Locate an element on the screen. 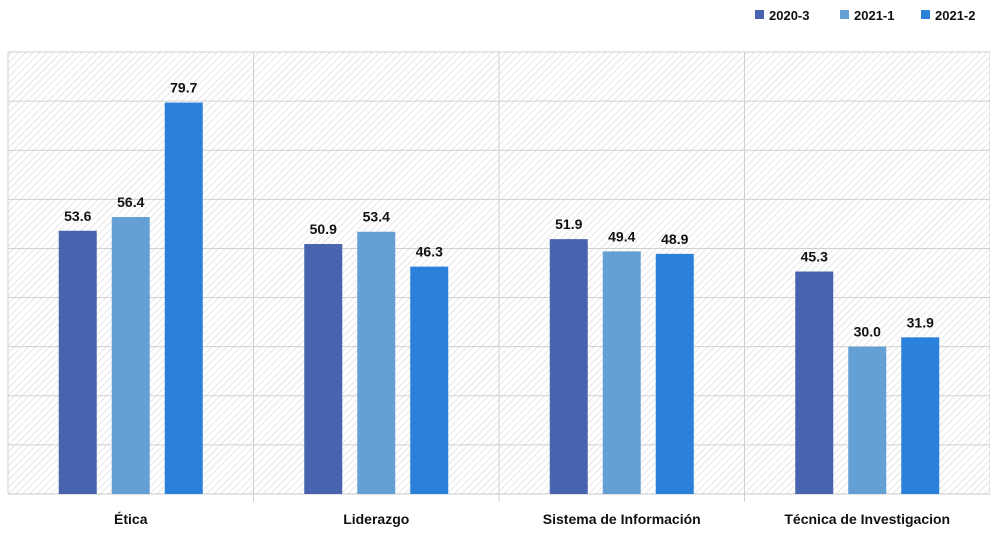 The height and width of the screenshot is (536, 990). x-tick-label: Ética is located at coordinates (131, 519).